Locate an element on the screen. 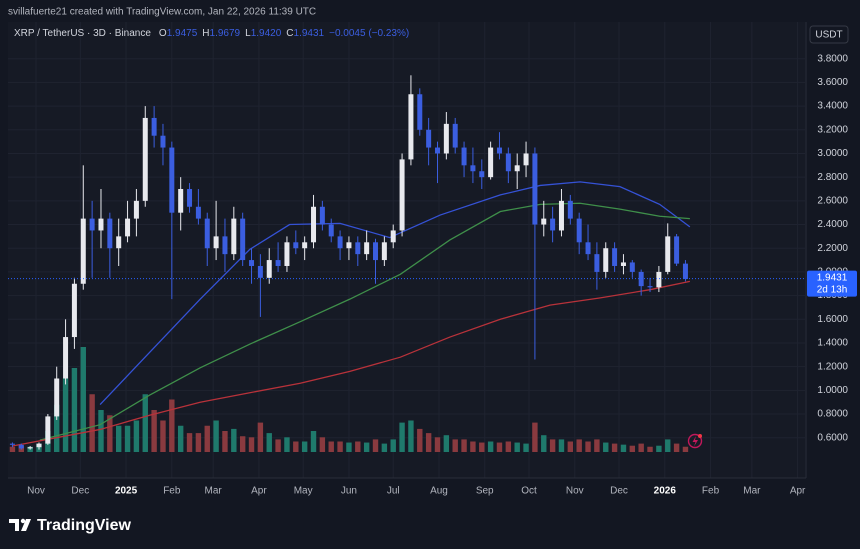  countdown-label: 2d 13h is located at coordinates (832, 289).